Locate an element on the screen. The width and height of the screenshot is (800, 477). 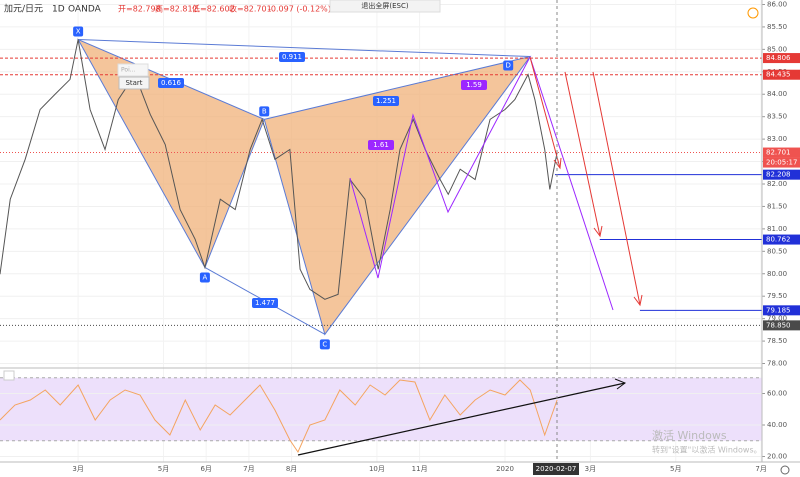
date-marker-box is located at coordinates (556, 469).